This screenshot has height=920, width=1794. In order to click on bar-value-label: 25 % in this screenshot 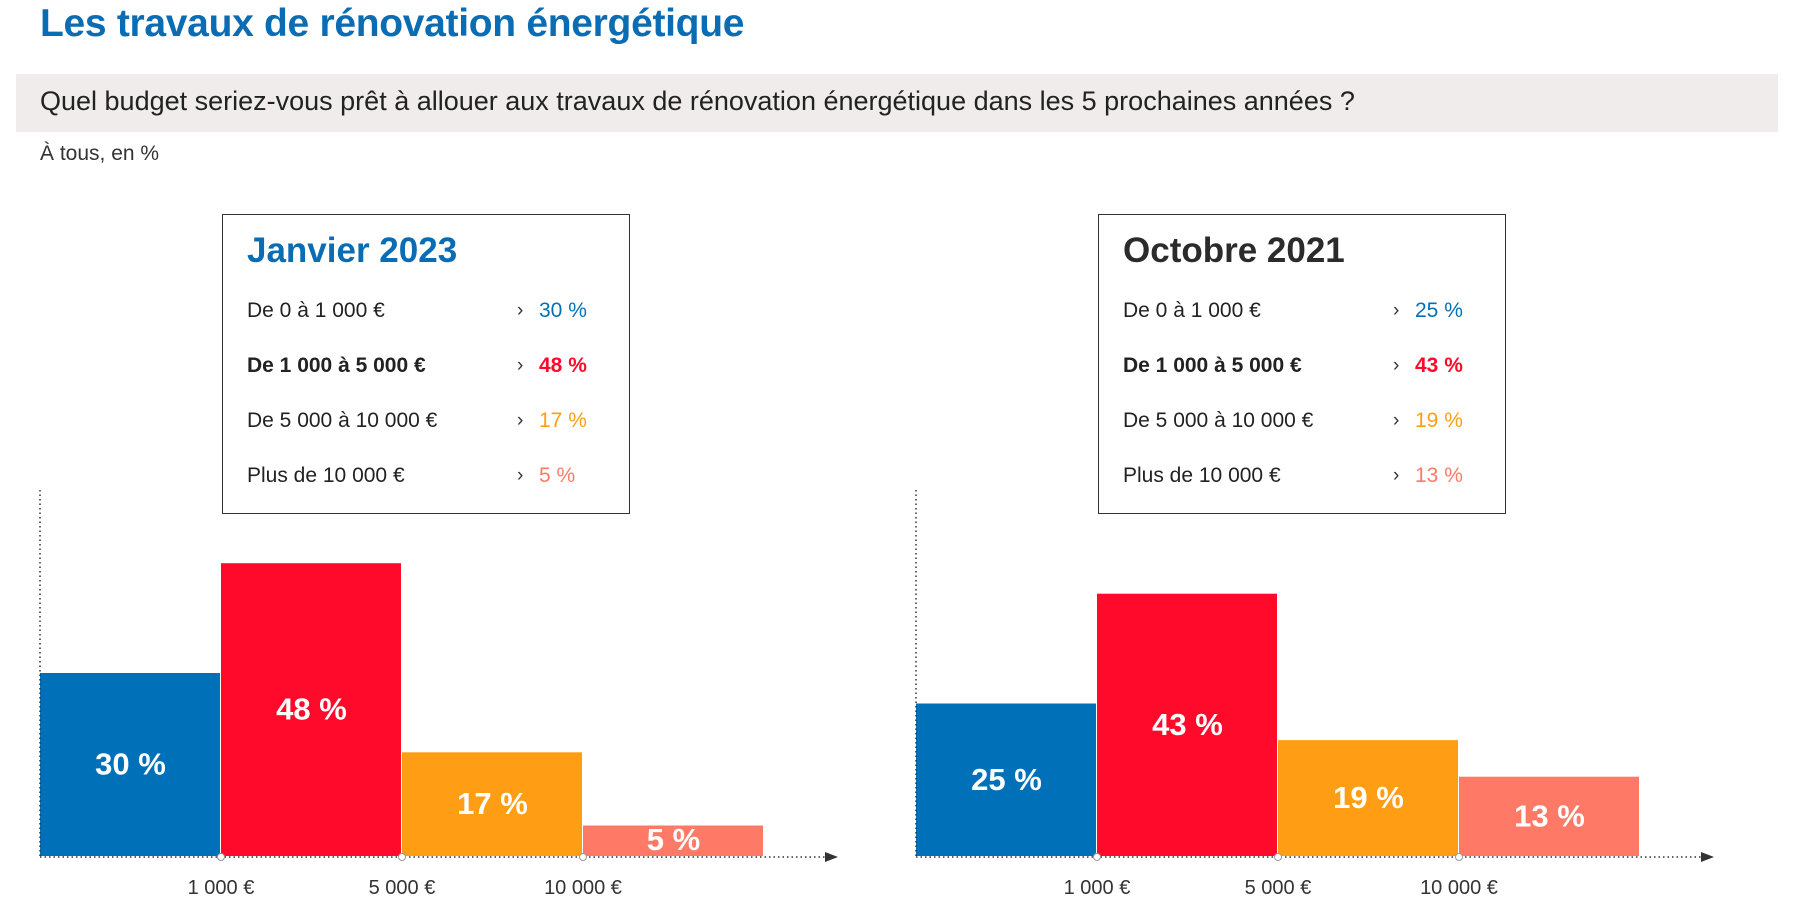, I will do `click(1006, 779)`.